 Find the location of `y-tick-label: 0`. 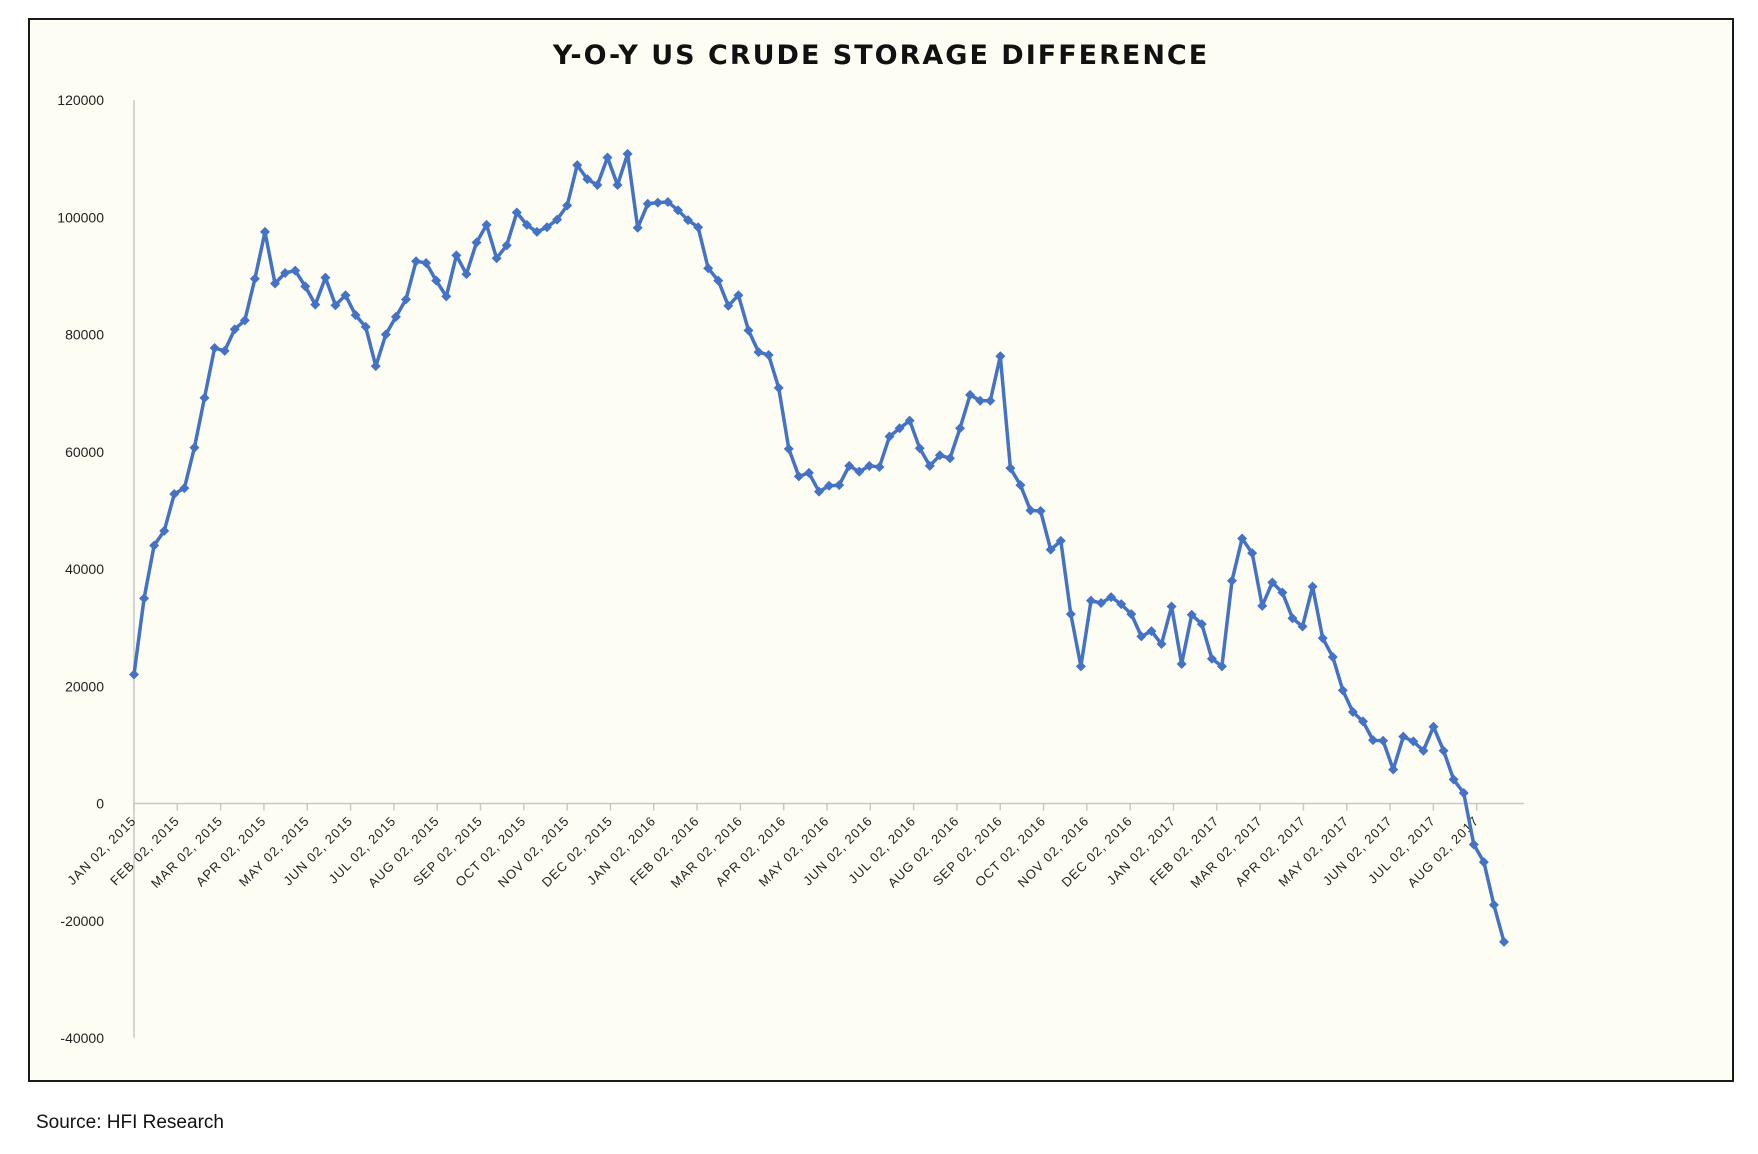

y-tick-label: 0 is located at coordinates (100, 804).